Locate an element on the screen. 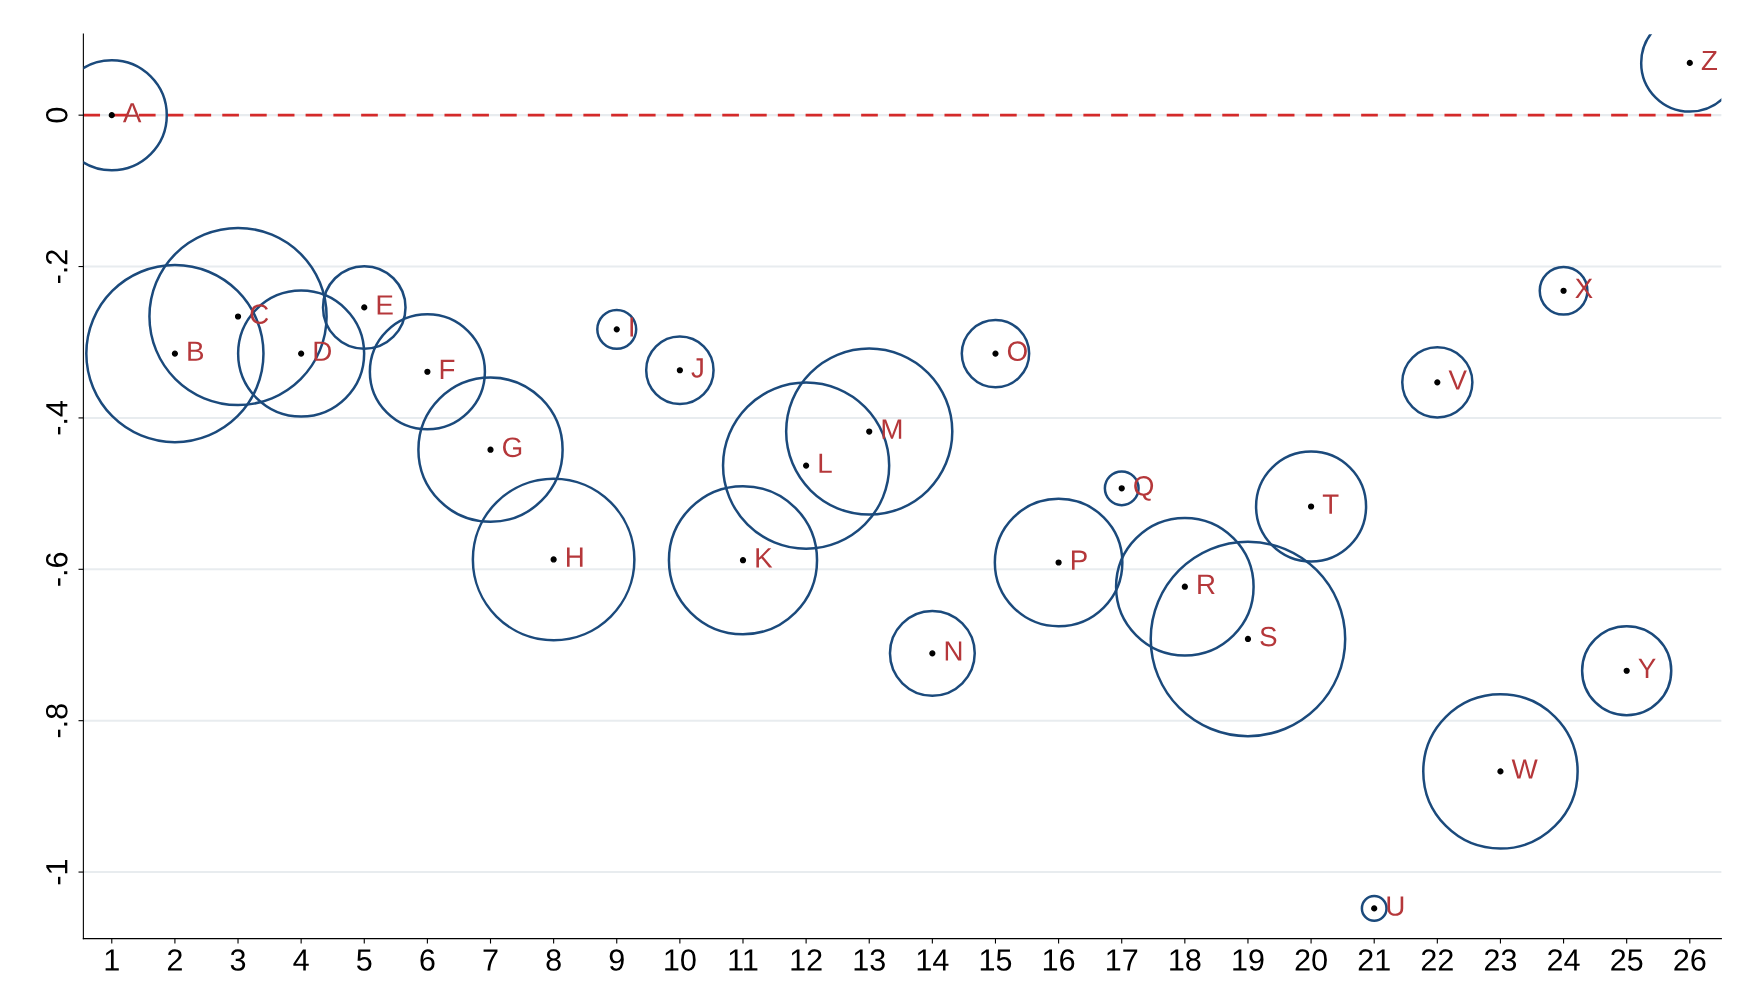 Image resolution: width=1737 pixels, height=1005 pixels. data-label: O is located at coordinates (1017, 351).